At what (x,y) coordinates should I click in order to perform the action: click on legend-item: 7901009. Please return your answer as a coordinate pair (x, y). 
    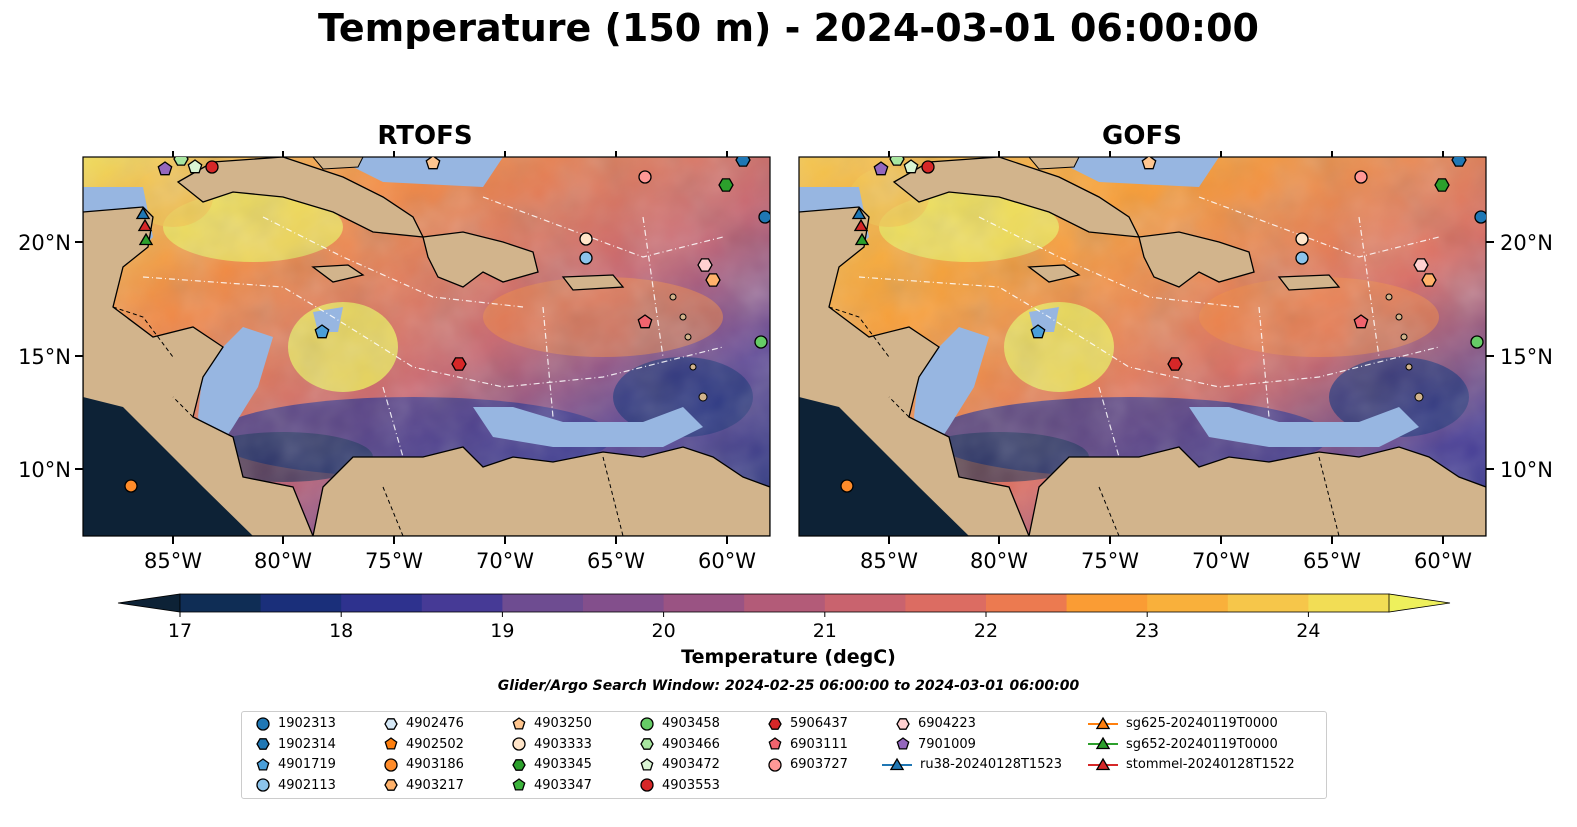
    Looking at the image, I should click on (936, 745).